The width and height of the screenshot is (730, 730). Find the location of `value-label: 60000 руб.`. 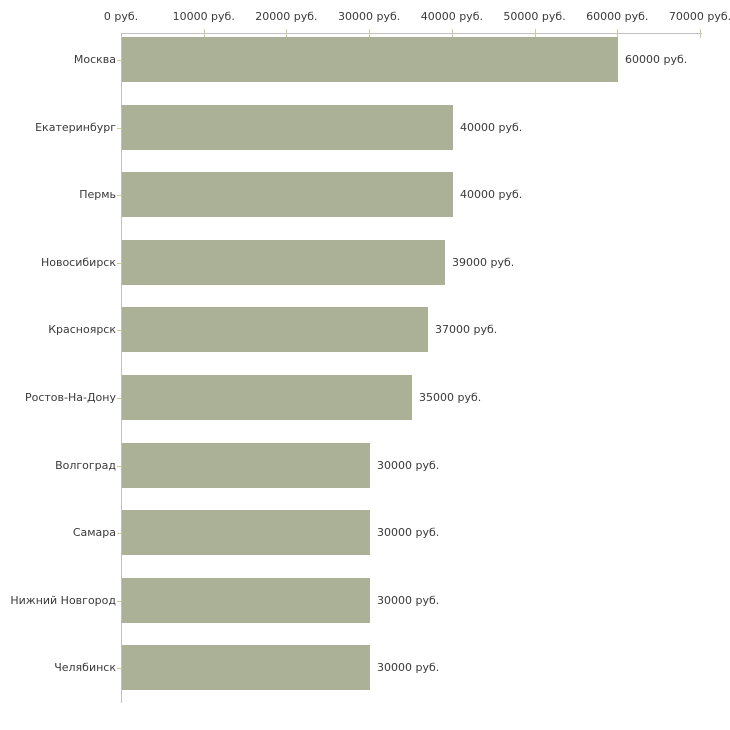

value-label: 60000 руб. is located at coordinates (656, 59).